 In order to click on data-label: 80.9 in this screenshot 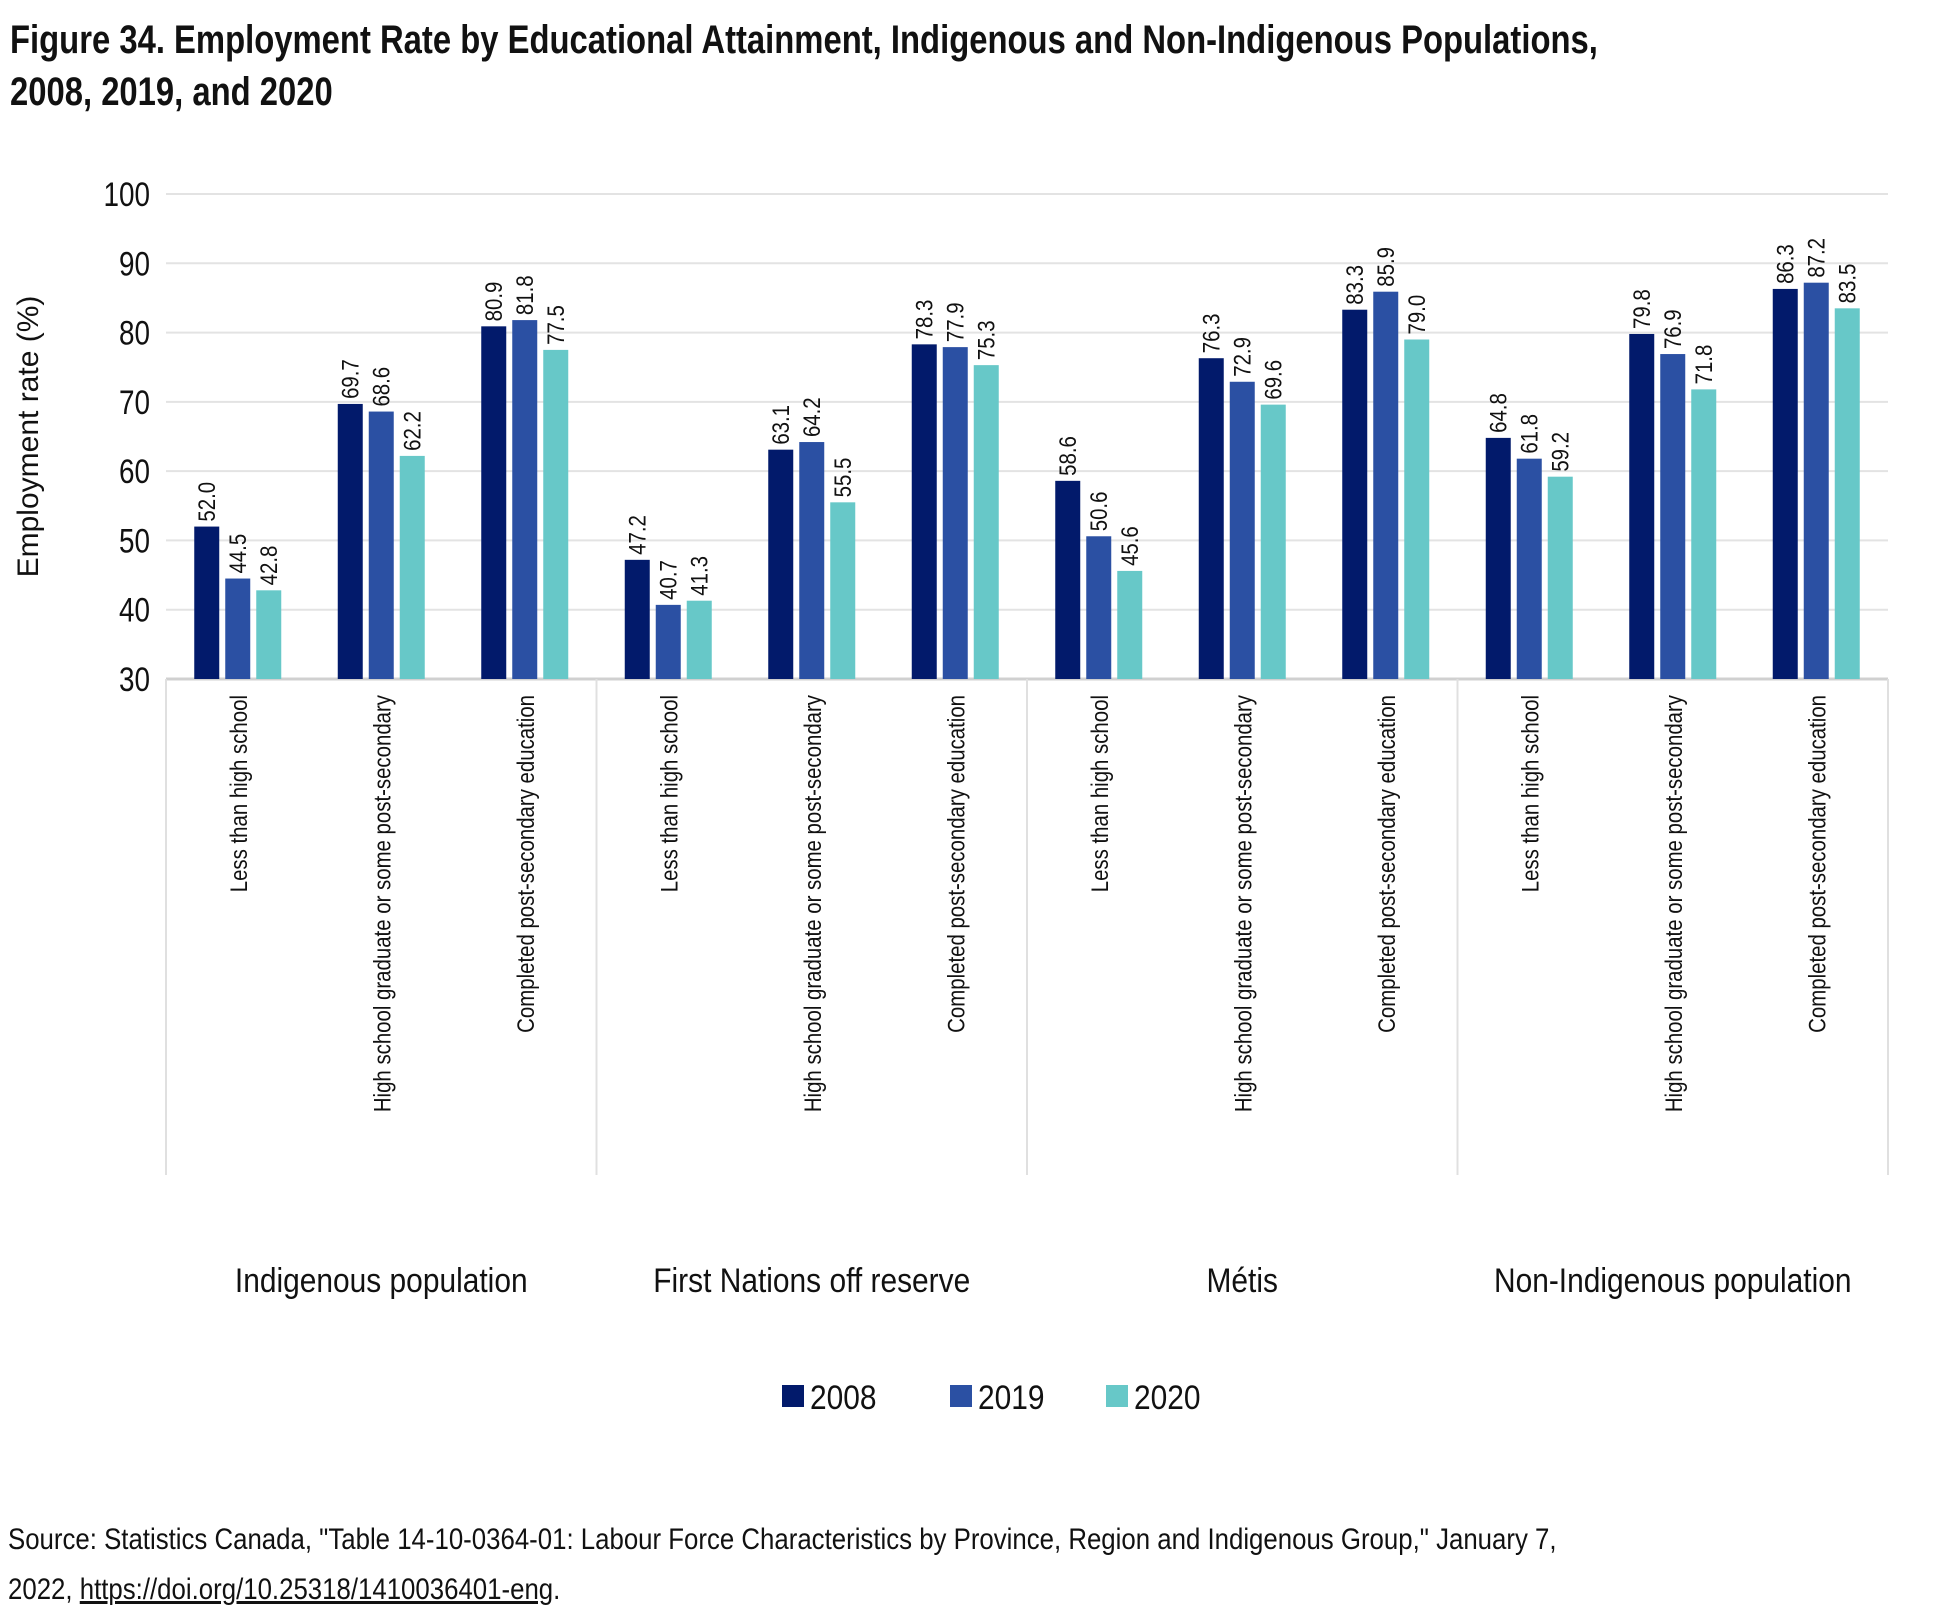, I will do `click(493, 302)`.